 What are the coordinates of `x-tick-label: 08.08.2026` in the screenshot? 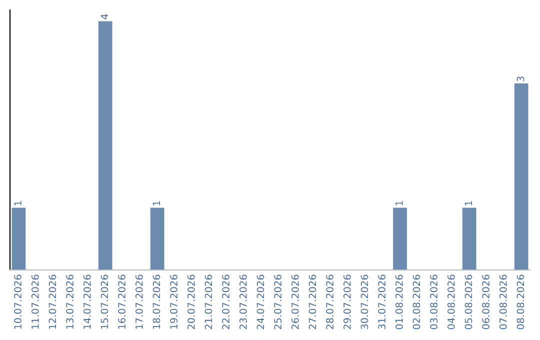 It's located at (520, 302).